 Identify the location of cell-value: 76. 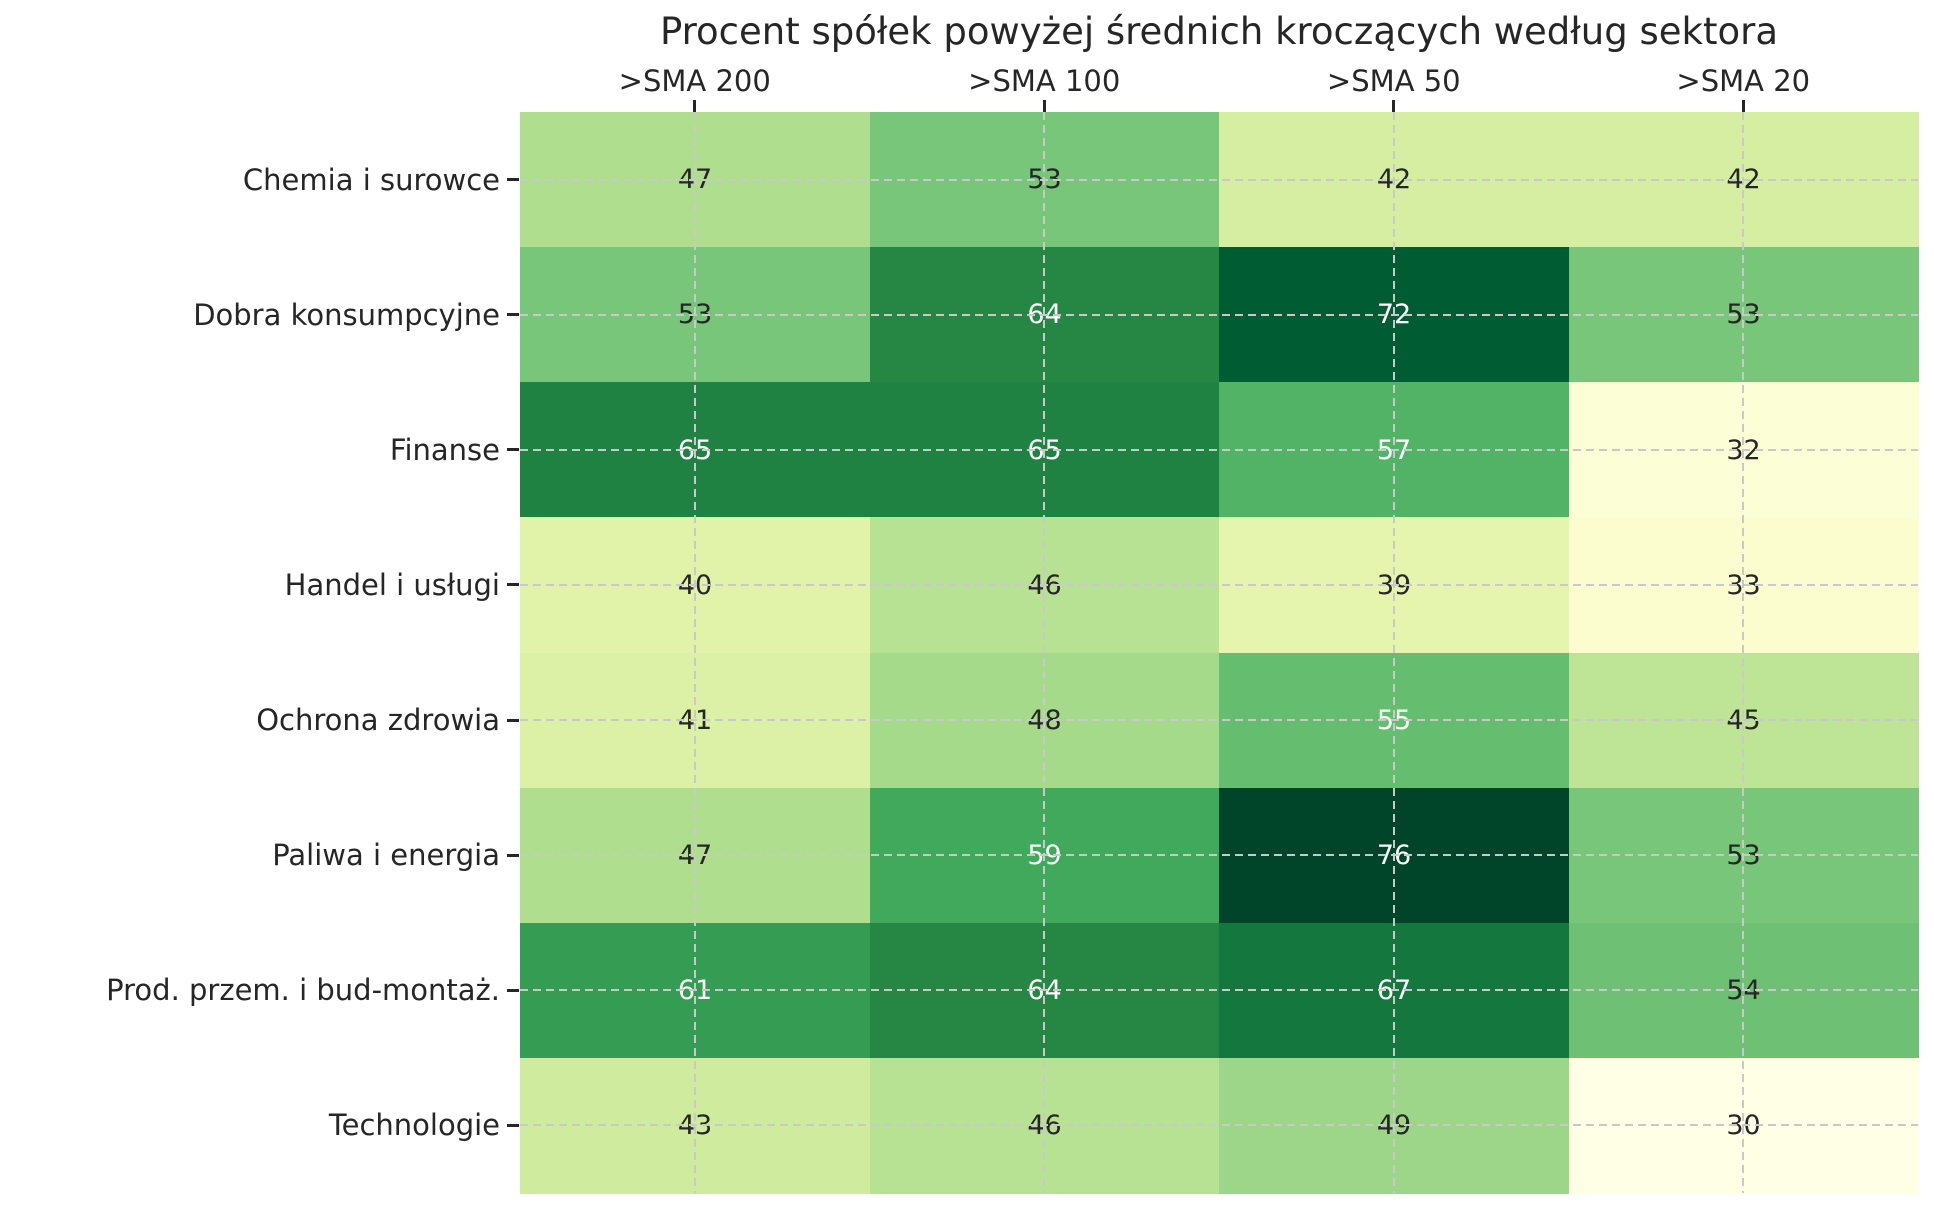
(1394, 855).